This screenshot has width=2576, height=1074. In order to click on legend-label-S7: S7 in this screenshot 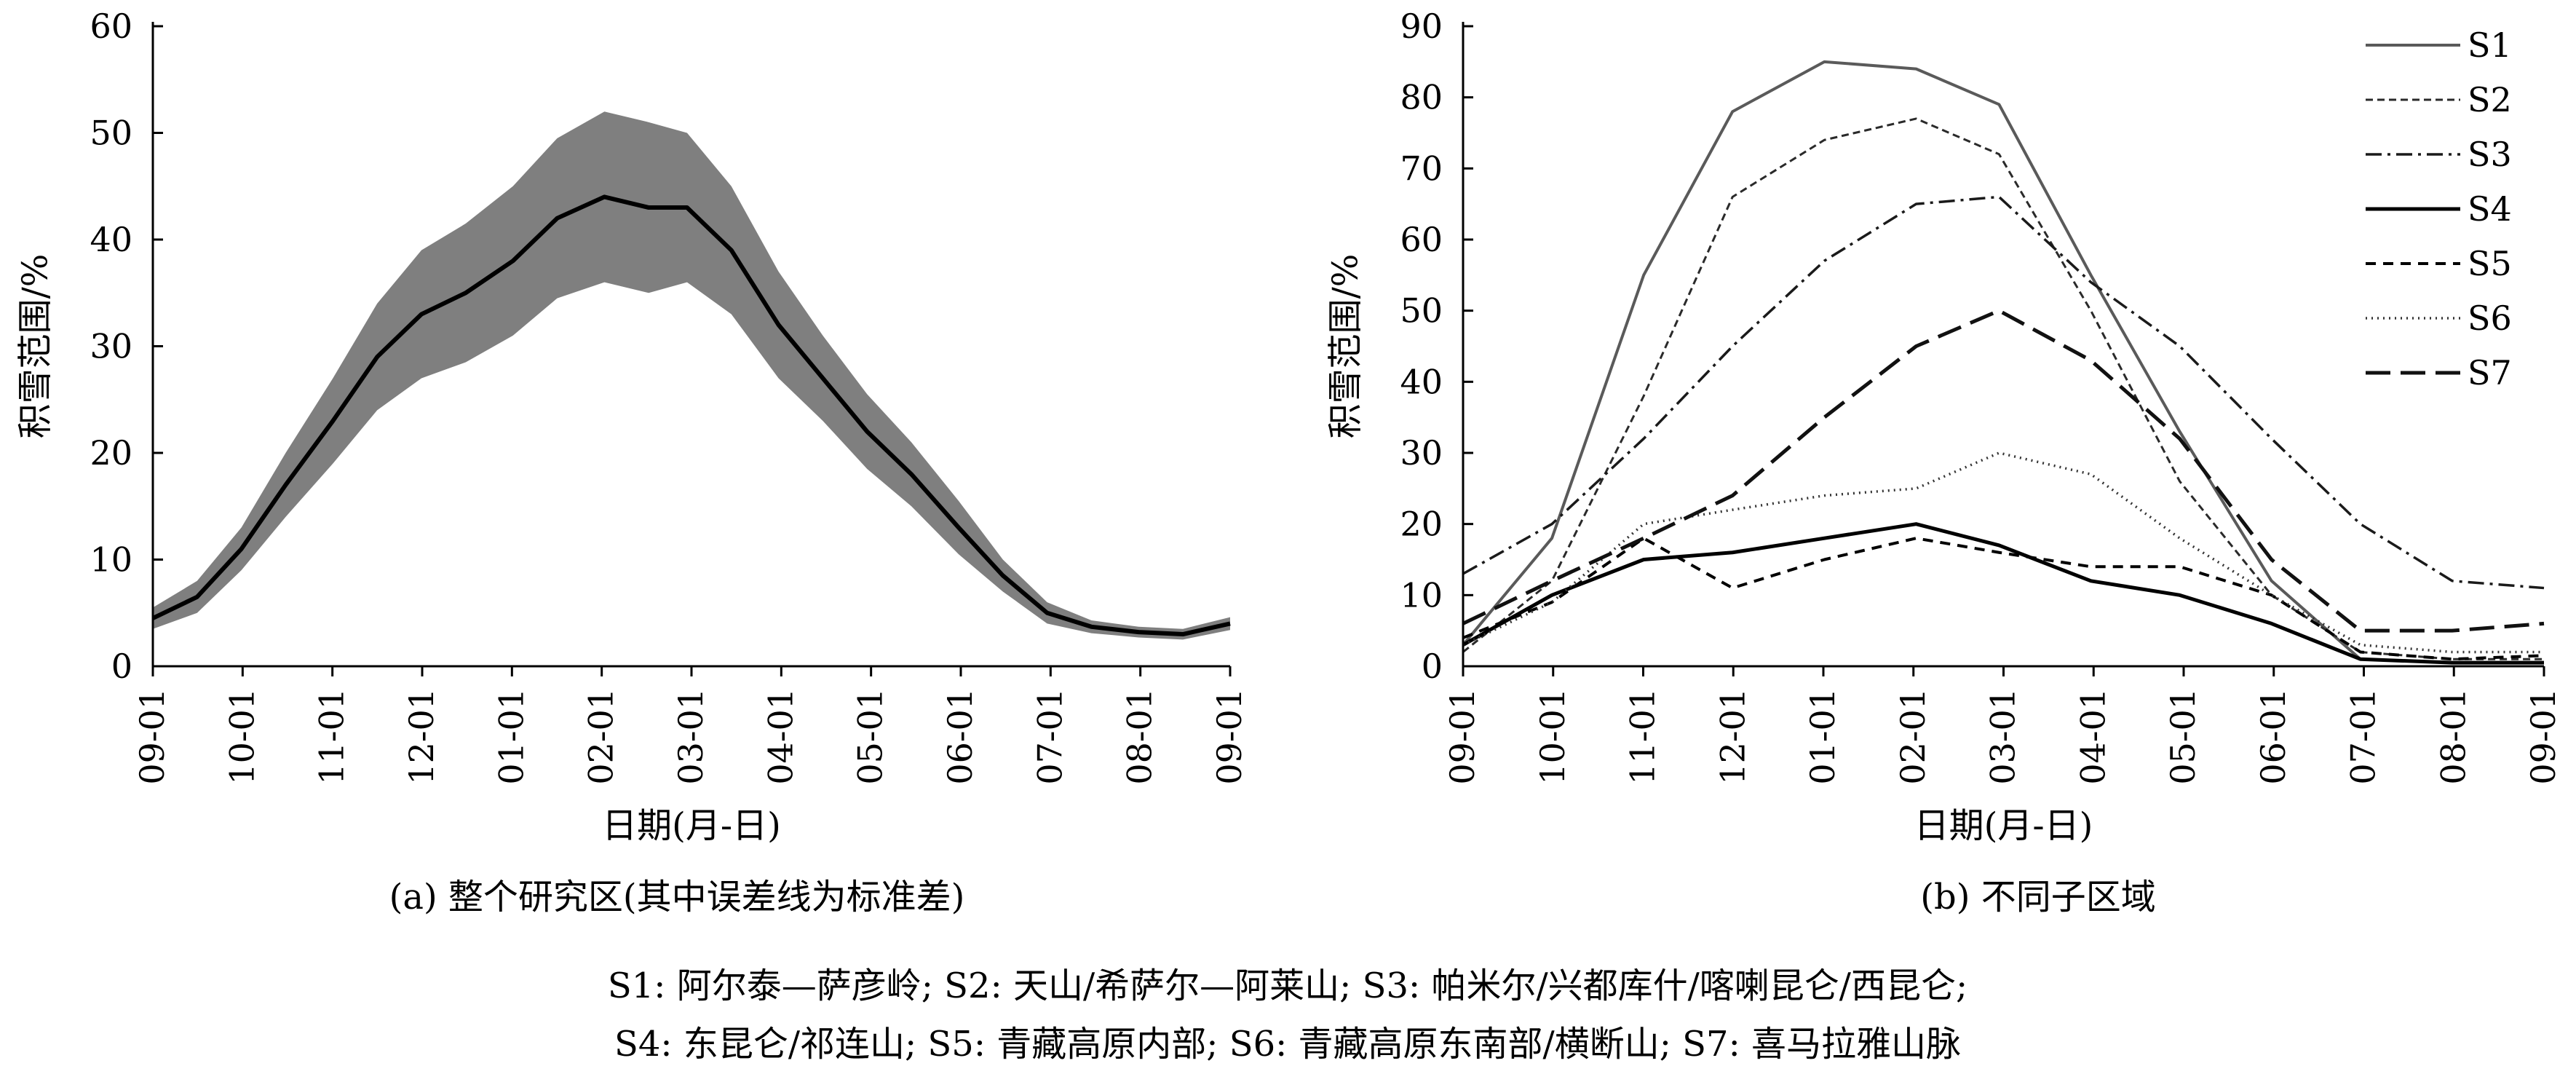, I will do `click(2490, 372)`.